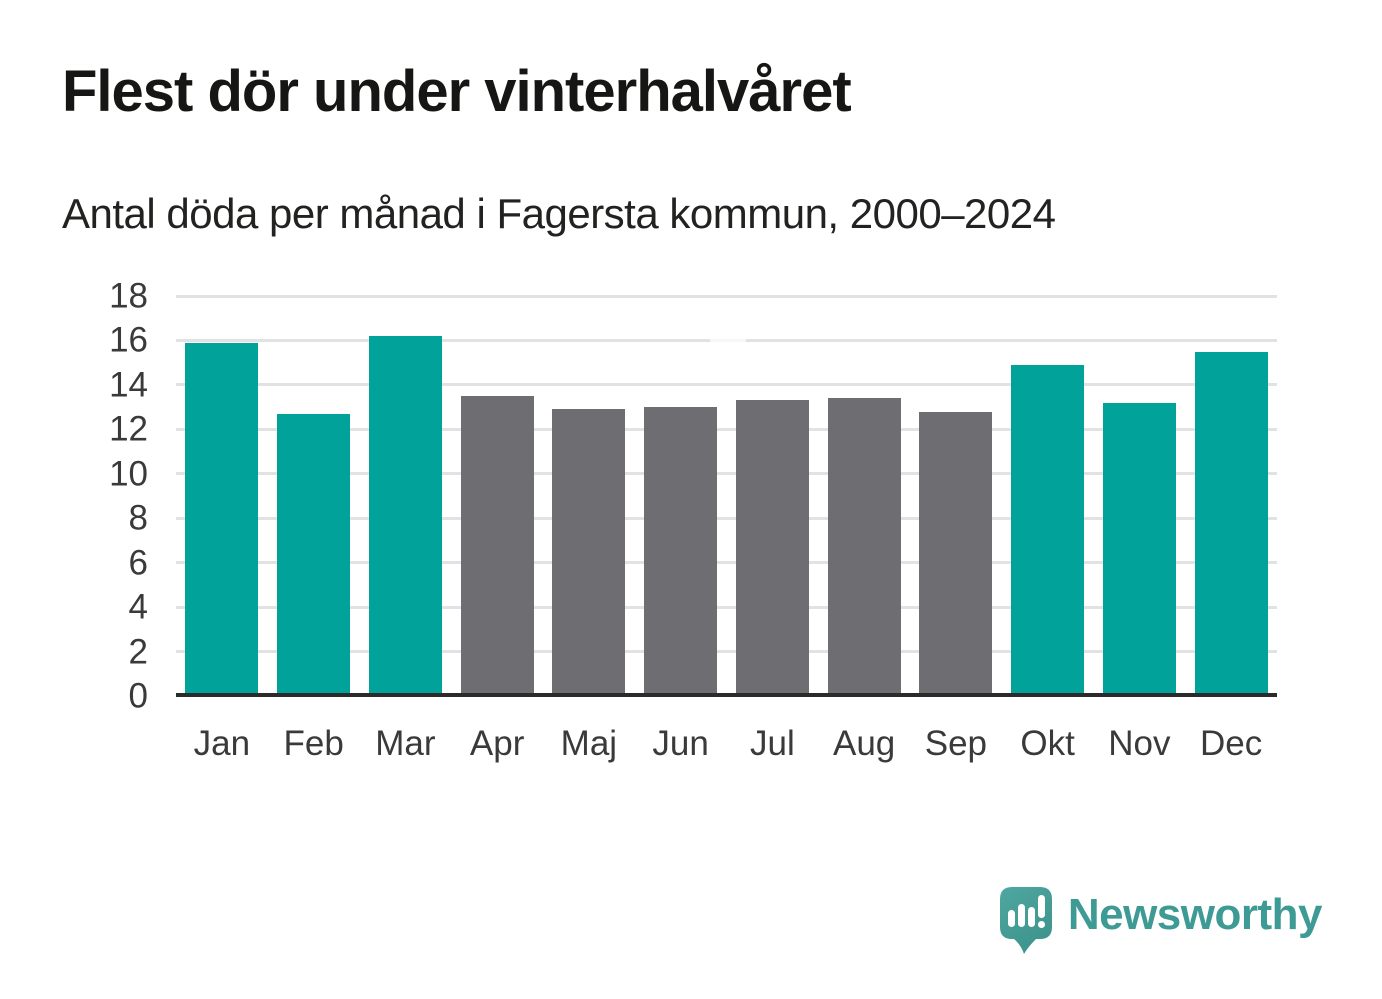 The image size is (1382, 999). I want to click on y-tick-label-14: 14, so click(128, 385).